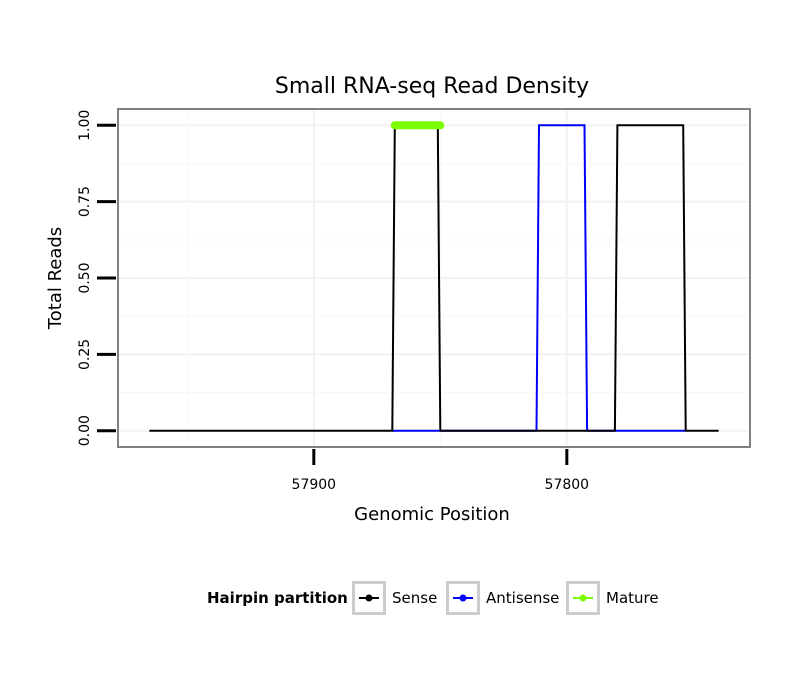  I want to click on y-tick-label: 0.75, so click(85, 201).